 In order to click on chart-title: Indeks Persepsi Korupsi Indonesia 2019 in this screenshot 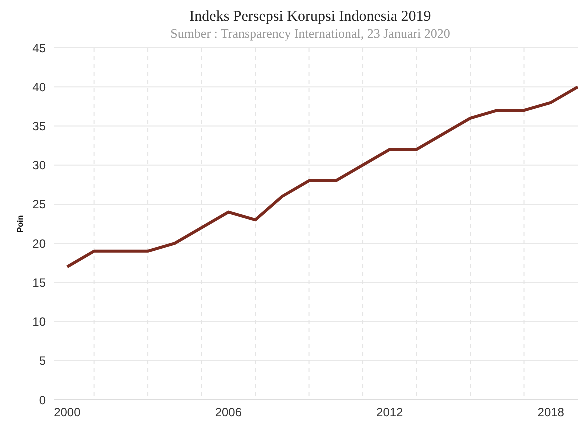, I will do `click(310, 17)`.